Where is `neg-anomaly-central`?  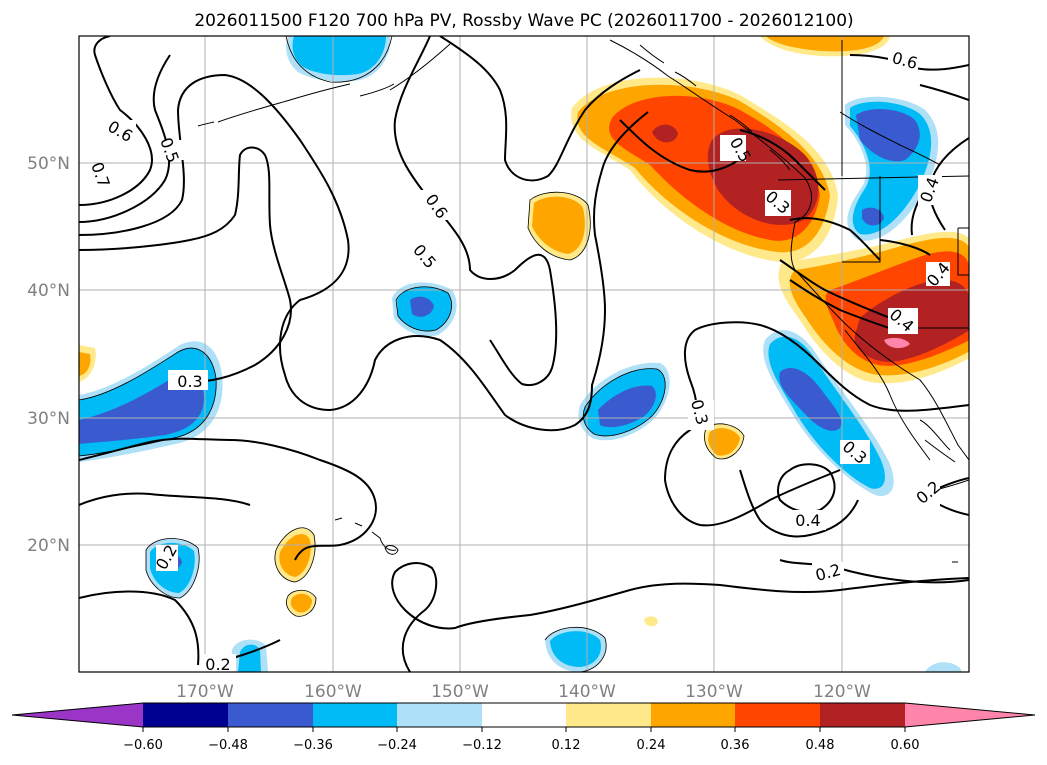 neg-anomaly-central is located at coordinates (627, 406).